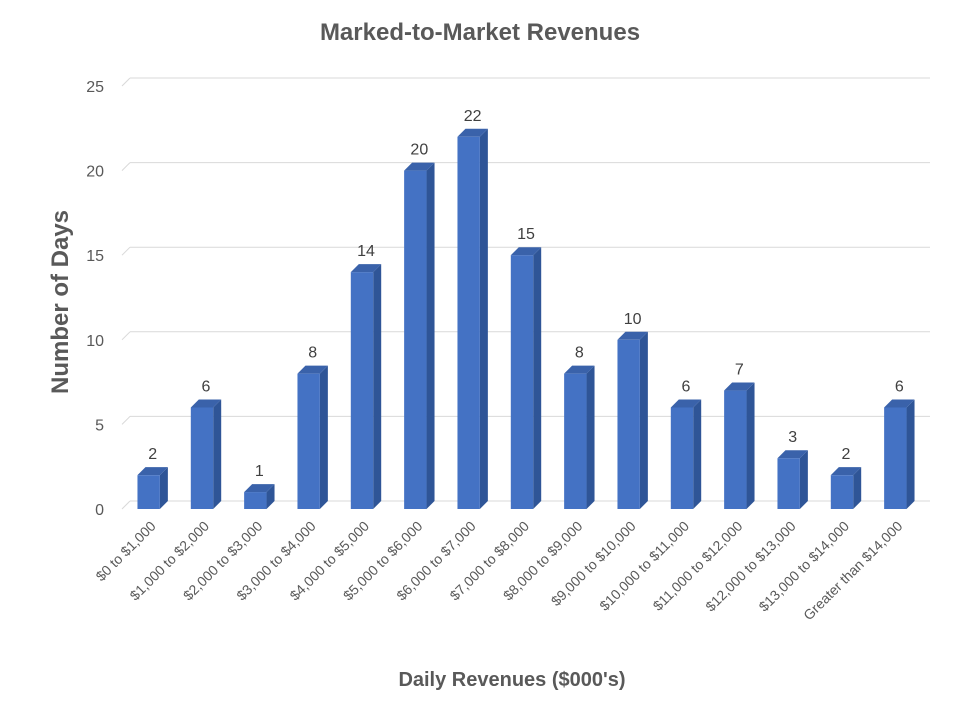  What do you see at coordinates (511, 680) in the screenshot?
I see `x-axis-title: Daily Revenues ($000's)` at bounding box center [511, 680].